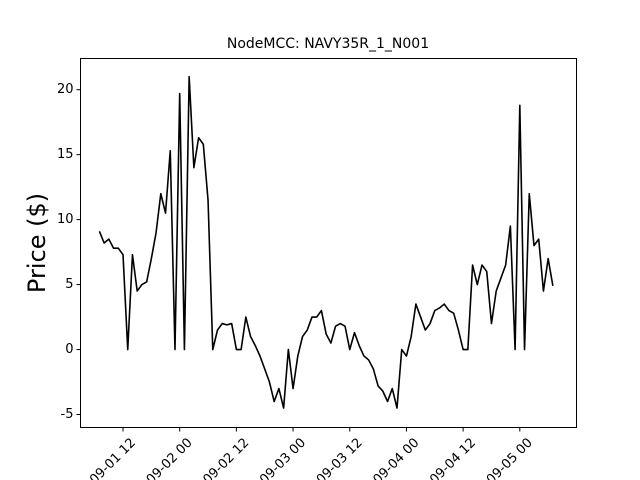 Image resolution: width=640 pixels, height=480 pixels. What do you see at coordinates (65, 89) in the screenshot?
I see `y-tick-label: 20` at bounding box center [65, 89].